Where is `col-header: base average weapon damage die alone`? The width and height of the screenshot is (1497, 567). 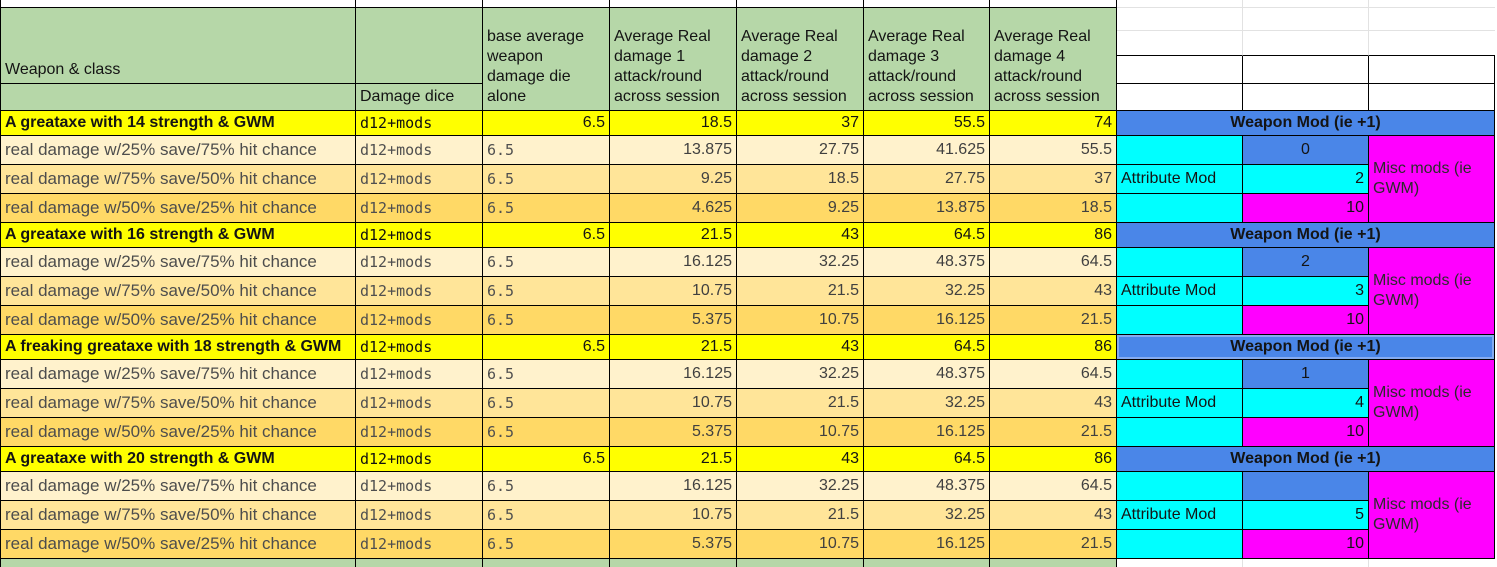 col-header: base average weapon damage die alone is located at coordinates (546, 59).